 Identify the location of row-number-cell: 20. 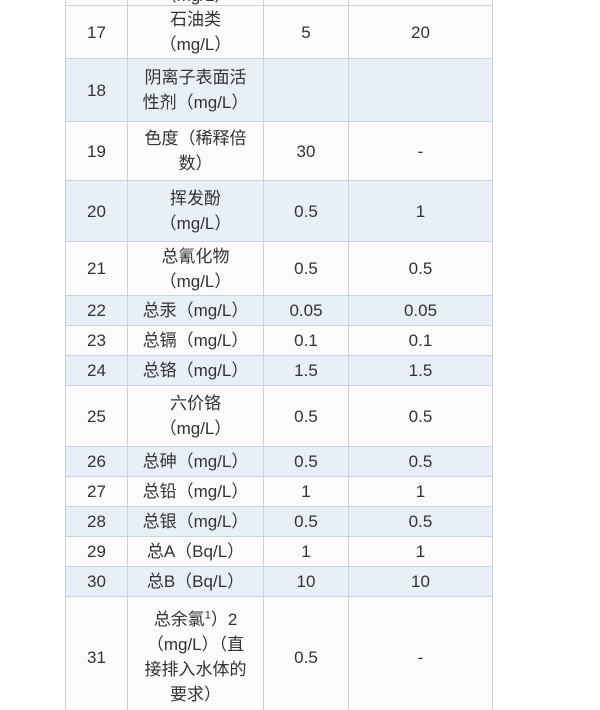
(96, 211).